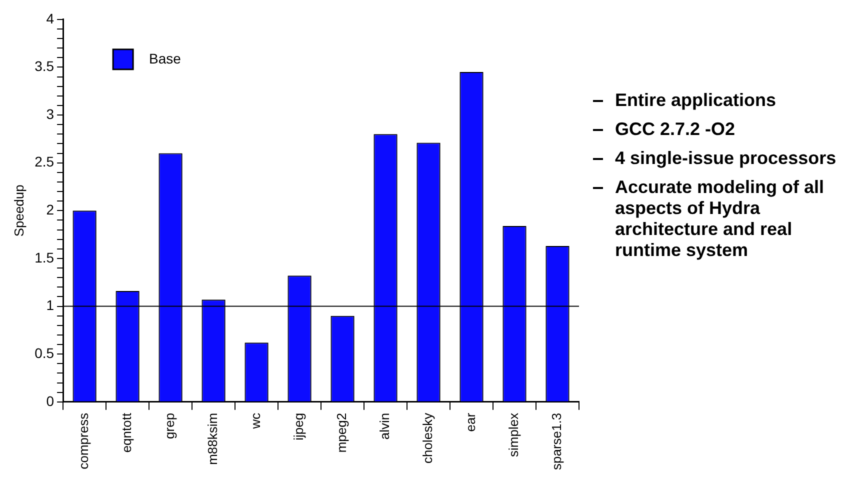 Image resolution: width=860 pixels, height=481 pixels. Describe the element at coordinates (514, 434) in the screenshot. I see `x-tick-label: simplex` at that location.